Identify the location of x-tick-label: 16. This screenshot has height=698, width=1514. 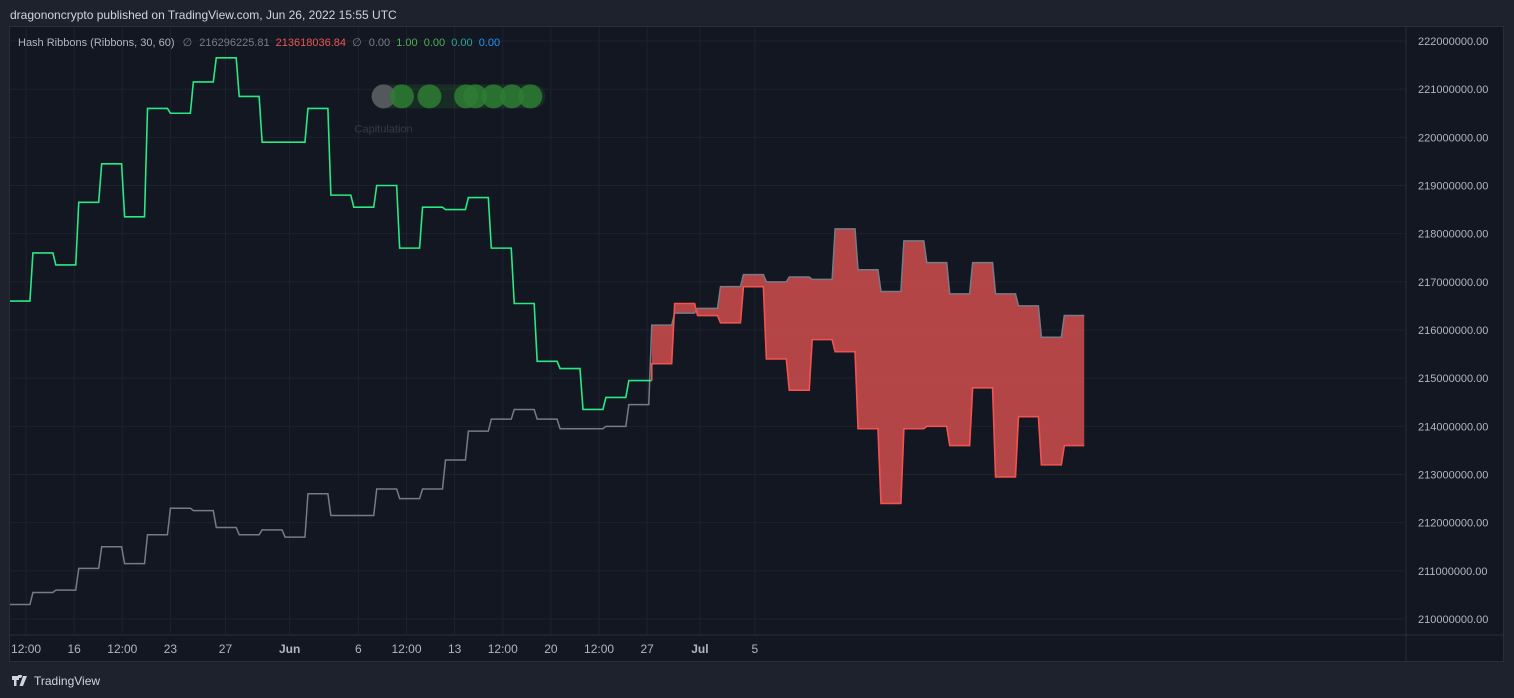
(74, 649).